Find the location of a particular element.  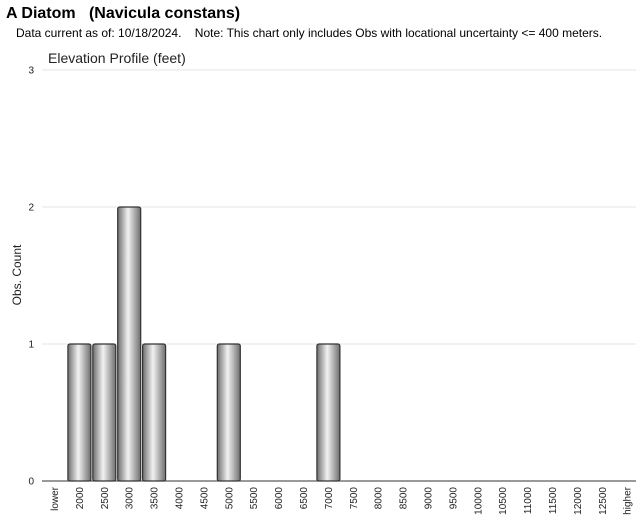

y-tick-label: 0 is located at coordinates (31, 482).